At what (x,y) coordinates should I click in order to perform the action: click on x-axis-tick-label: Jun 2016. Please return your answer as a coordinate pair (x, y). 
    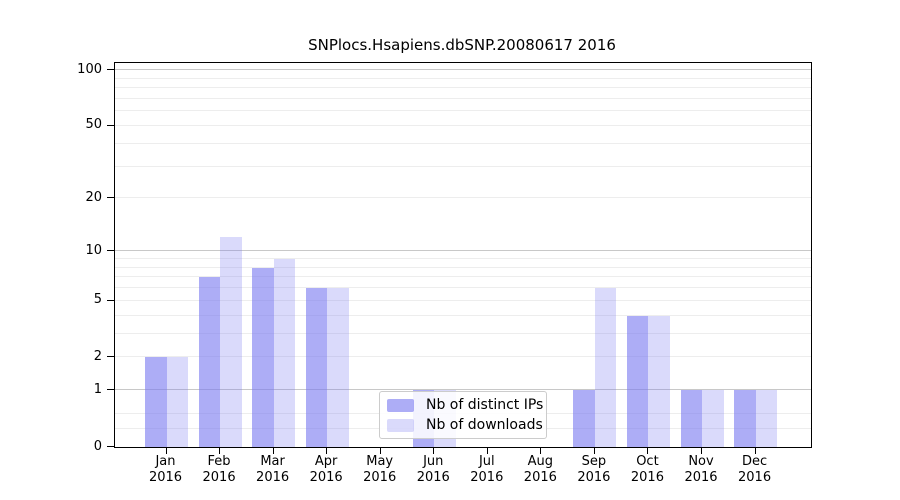
    Looking at the image, I should click on (433, 470).